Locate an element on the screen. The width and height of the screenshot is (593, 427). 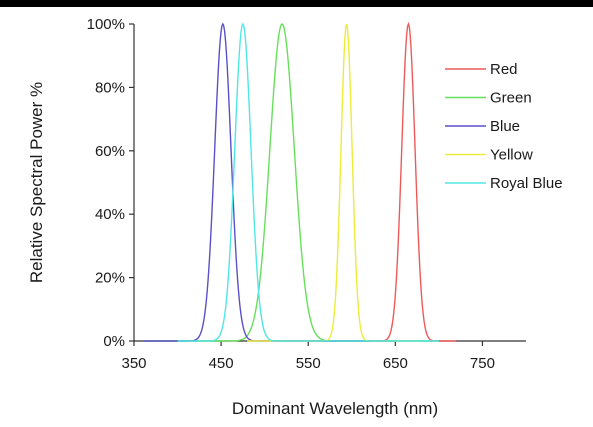
x-ticks: 350 450 550 650 750 is located at coordinates (308, 356).